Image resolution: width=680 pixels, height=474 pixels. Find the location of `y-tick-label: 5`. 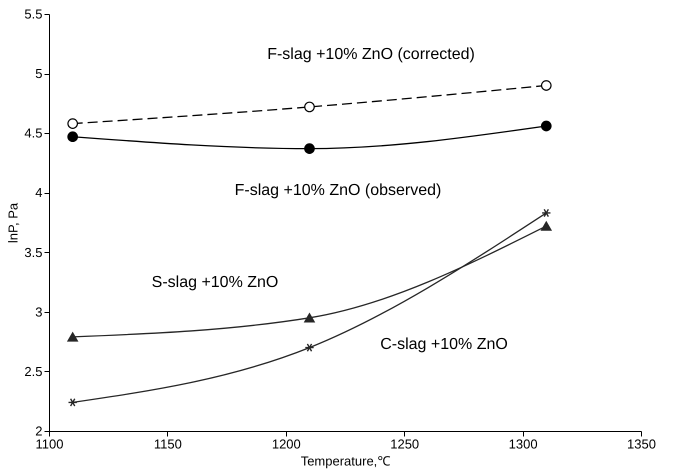

y-tick-label: 5 is located at coordinates (38, 74).